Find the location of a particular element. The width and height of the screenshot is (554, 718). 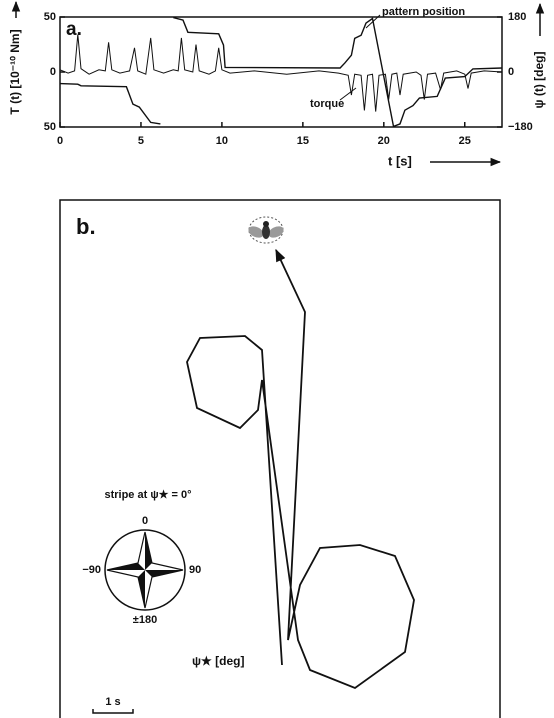

stripe-note: stripe at ψ★ = 0° is located at coordinates (147, 495).